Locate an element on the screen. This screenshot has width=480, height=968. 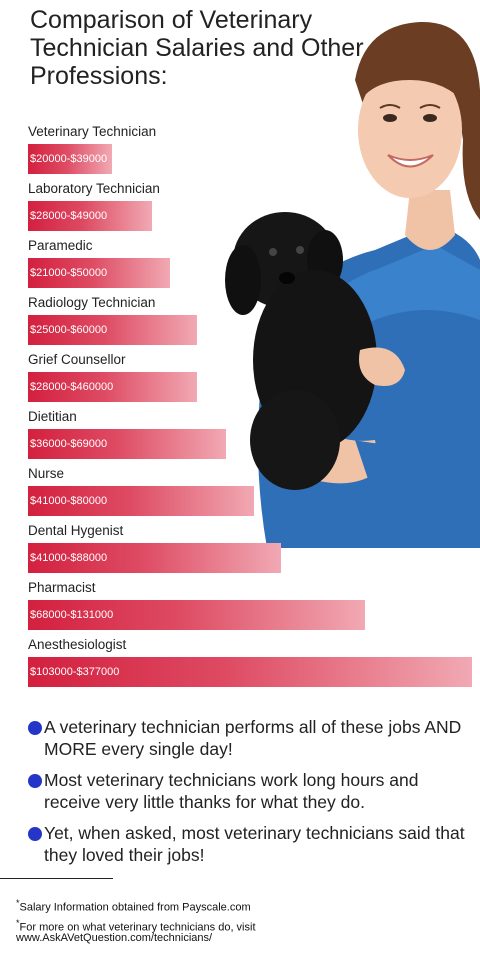
chart-row: Grief Counsellor $28000-$460000 is located at coordinates (112, 377).